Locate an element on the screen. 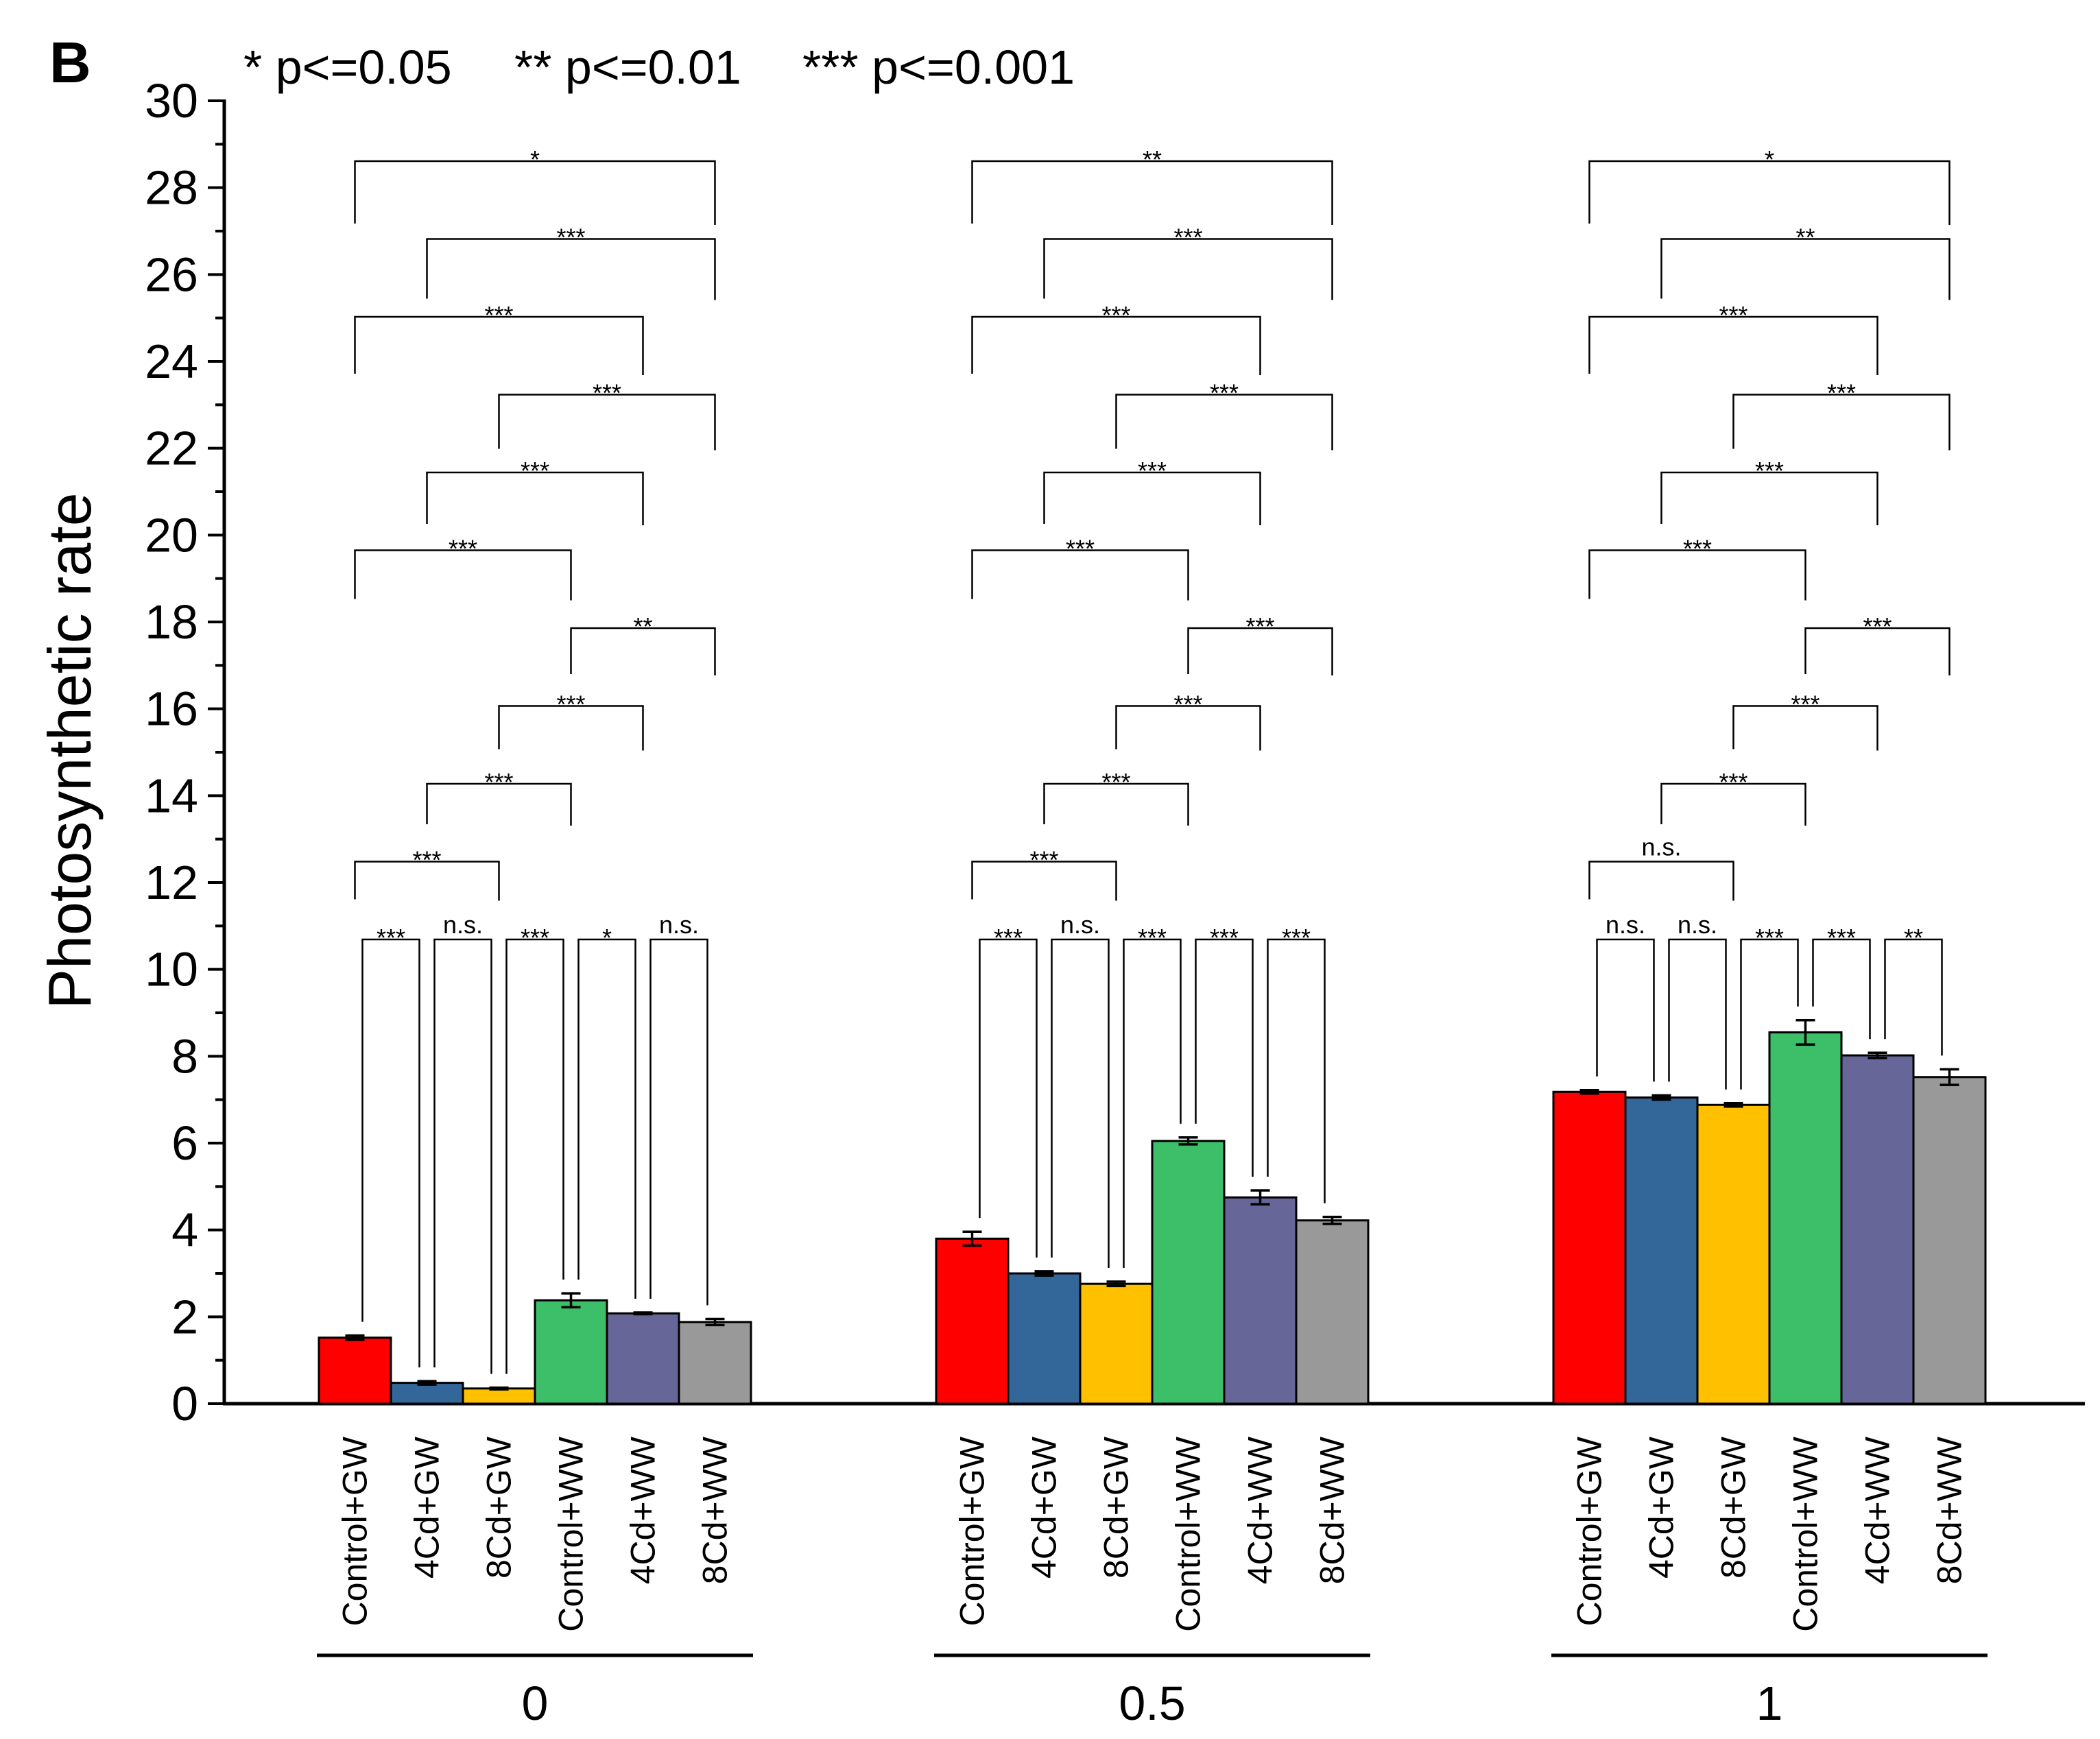 Image resolution: width=2100 pixels, height=1739 pixels. y-tick-label: 22 is located at coordinates (171, 448).